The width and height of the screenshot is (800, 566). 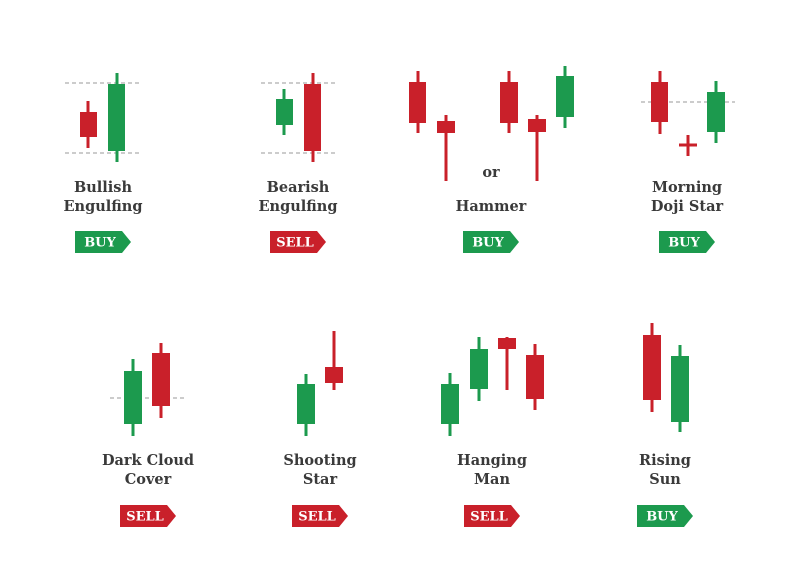 What do you see at coordinates (491, 206) in the screenshot?
I see `pattern-name: Hammer` at bounding box center [491, 206].